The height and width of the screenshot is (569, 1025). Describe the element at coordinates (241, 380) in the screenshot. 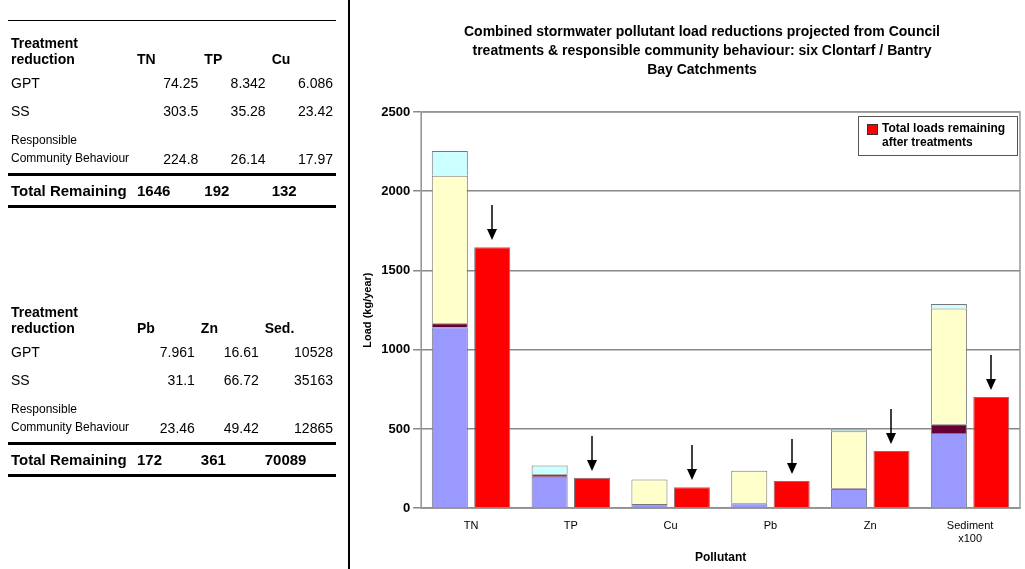

I see `text: 66.72` at that location.